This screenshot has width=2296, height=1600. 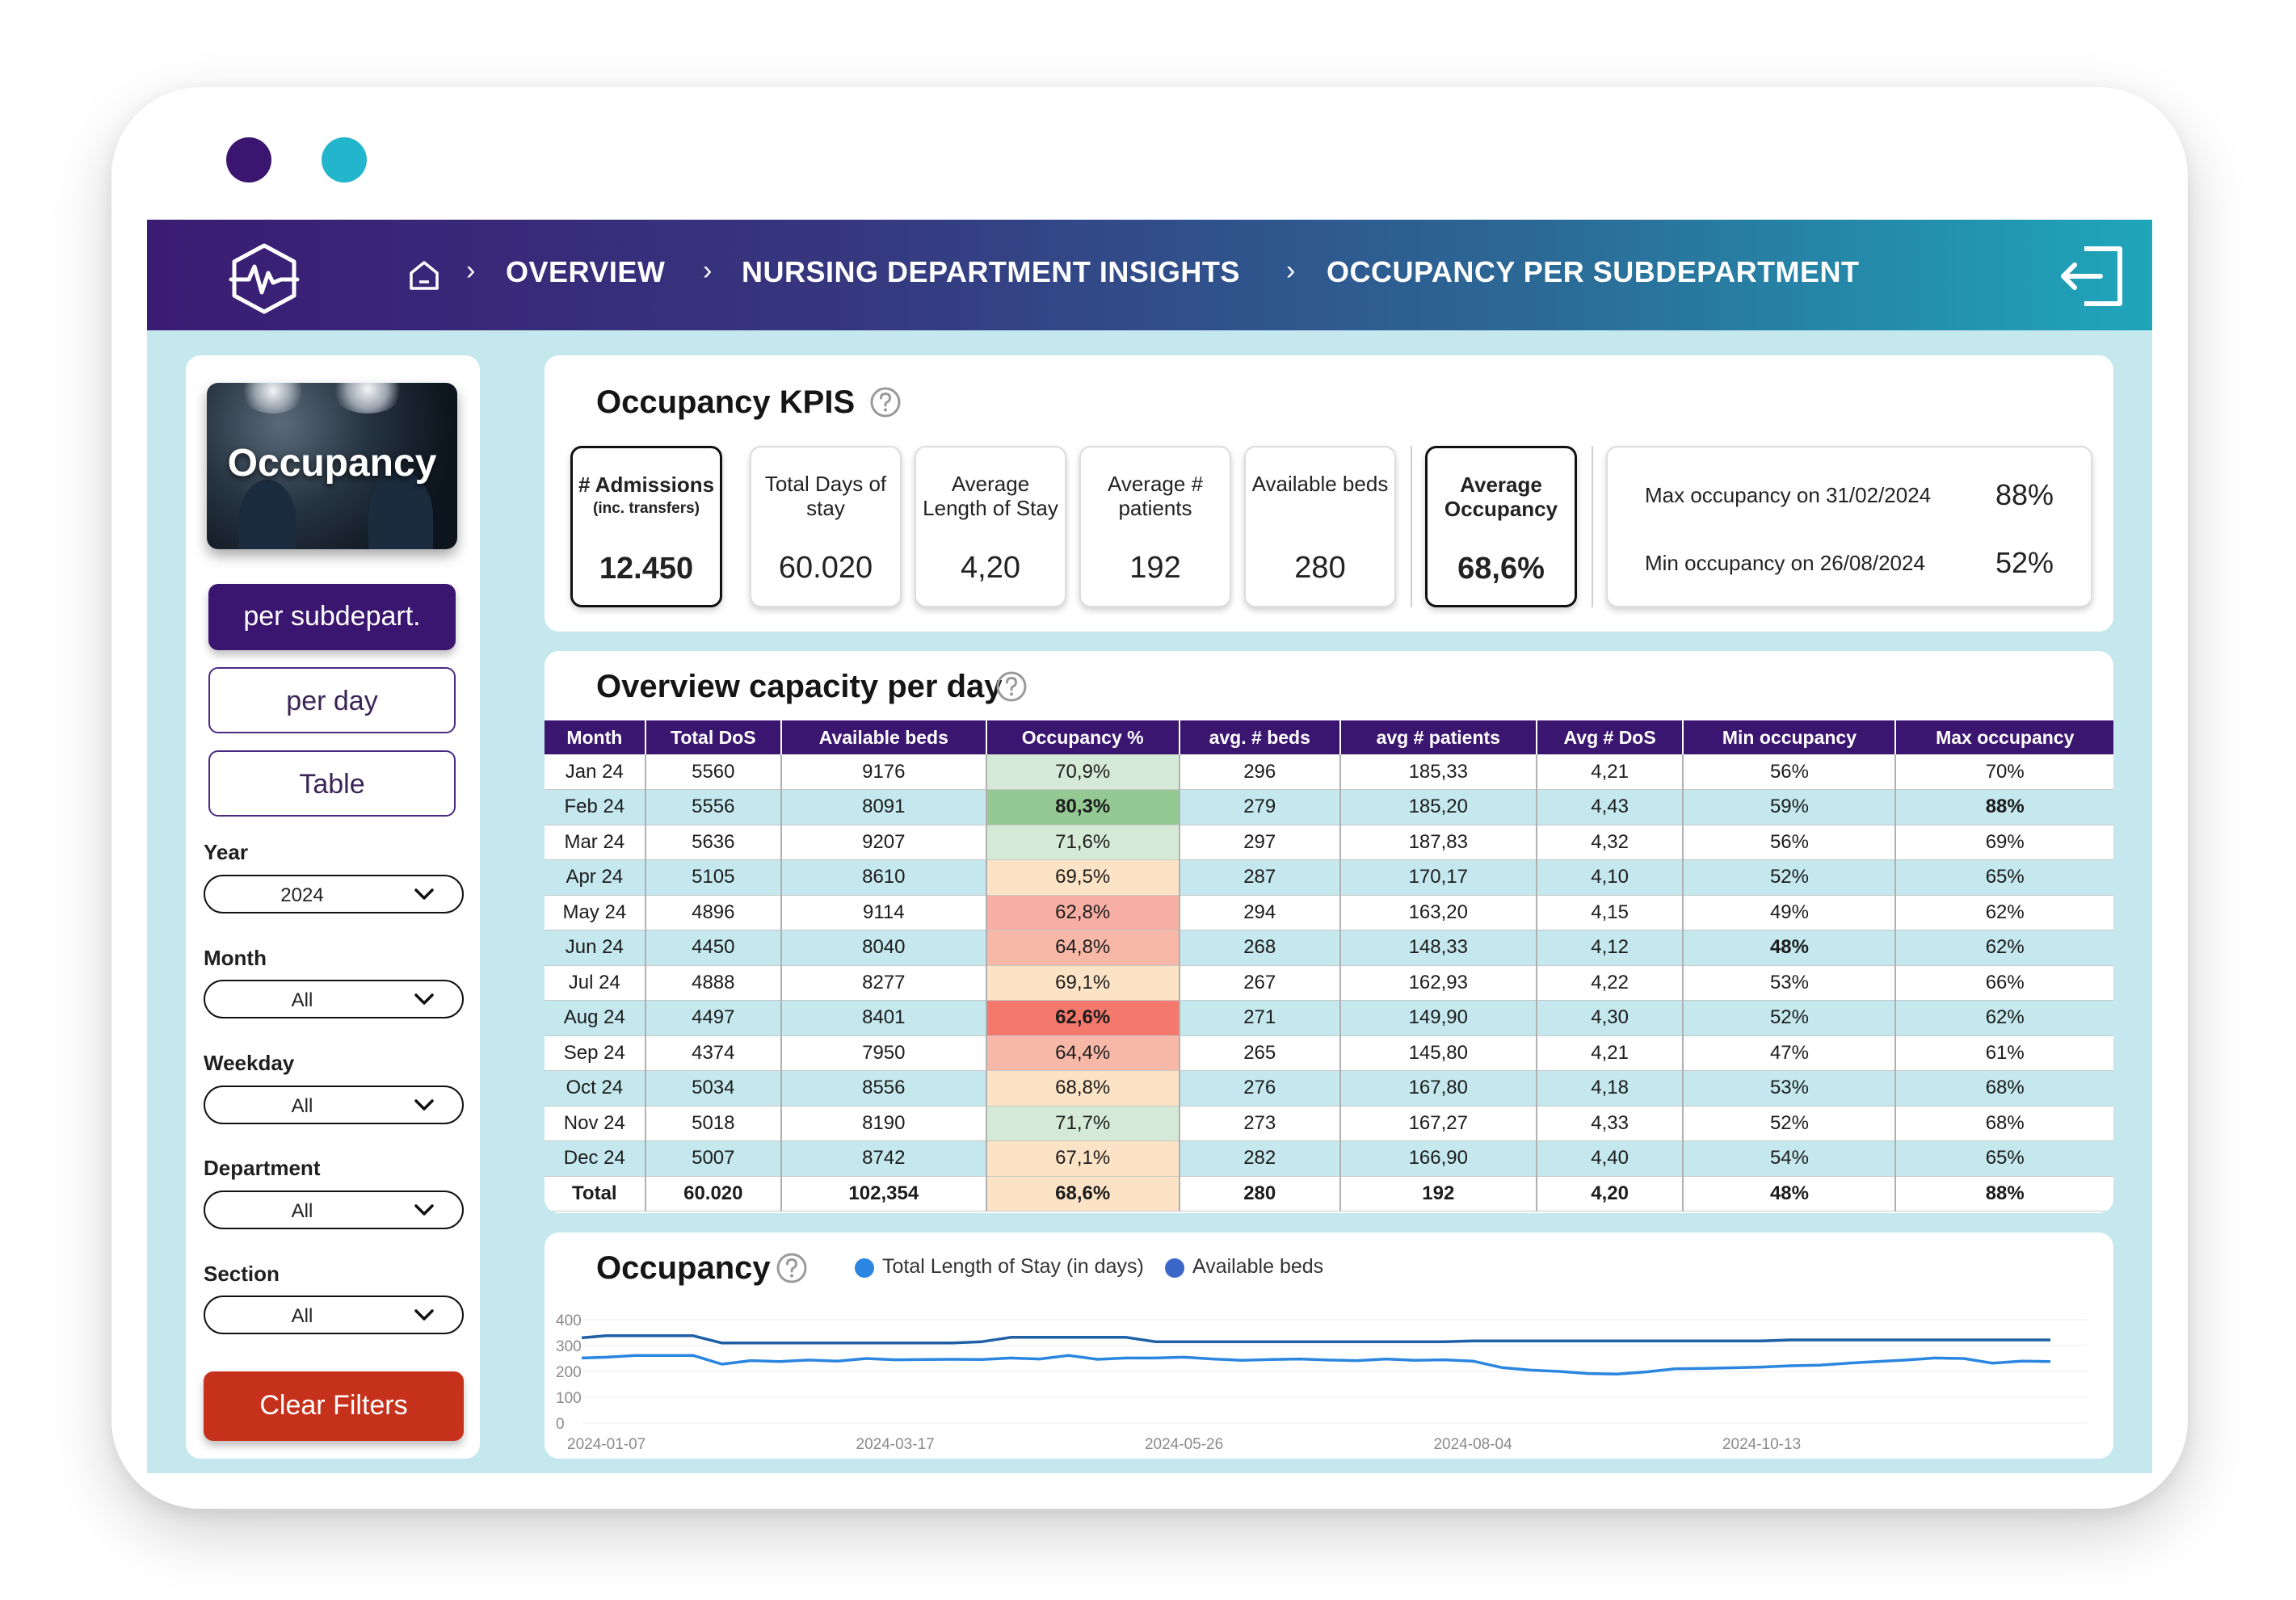 I want to click on heartbeat-hexagon-logo-icon, so click(x=264, y=278).